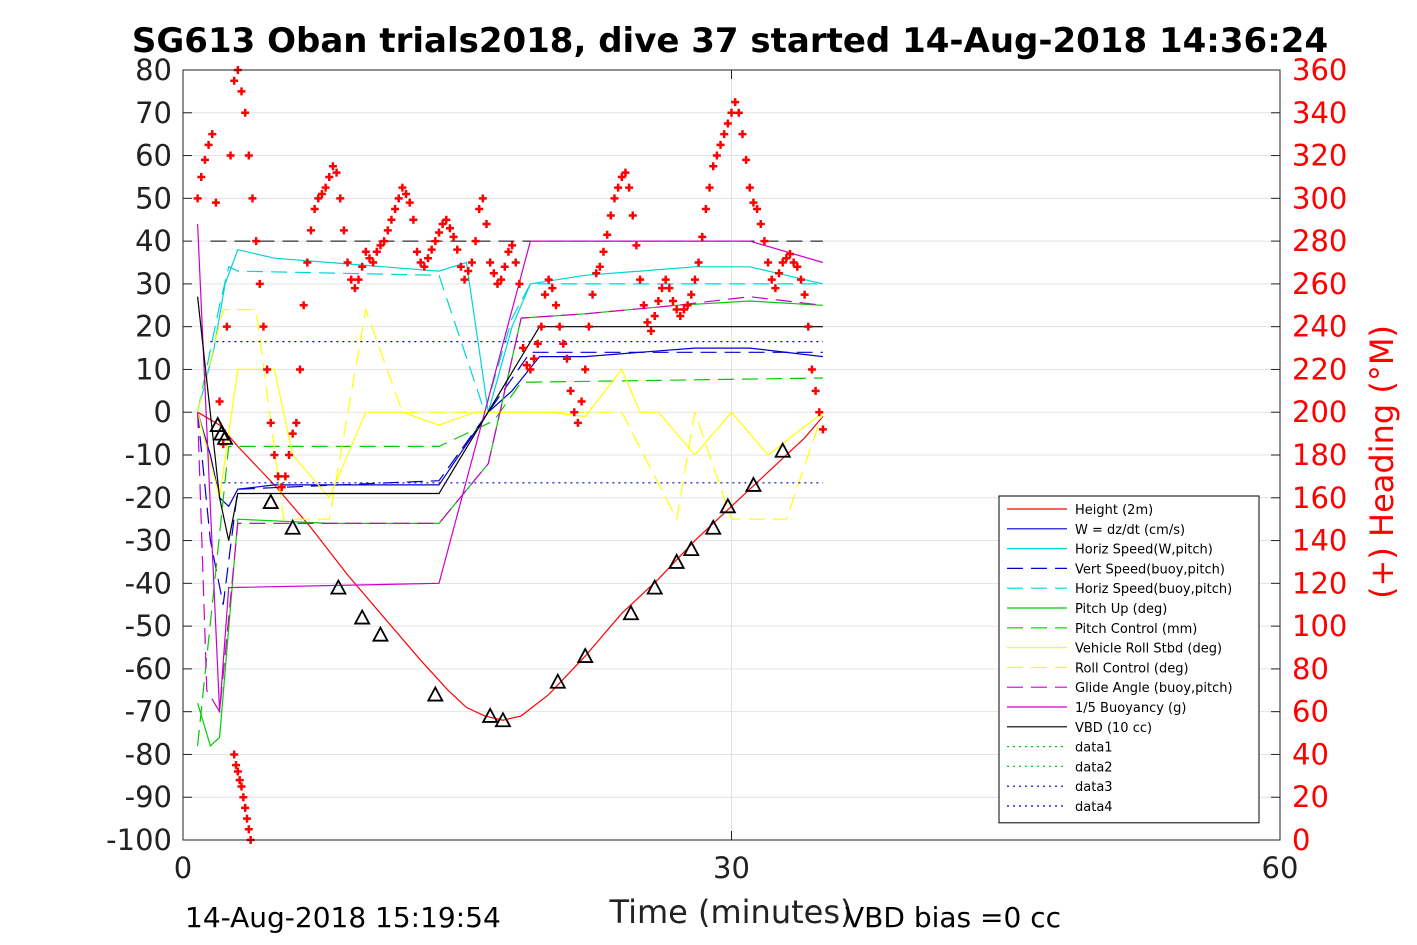  What do you see at coordinates (148, 583) in the screenshot?
I see `y-tick-label: -40` at bounding box center [148, 583].